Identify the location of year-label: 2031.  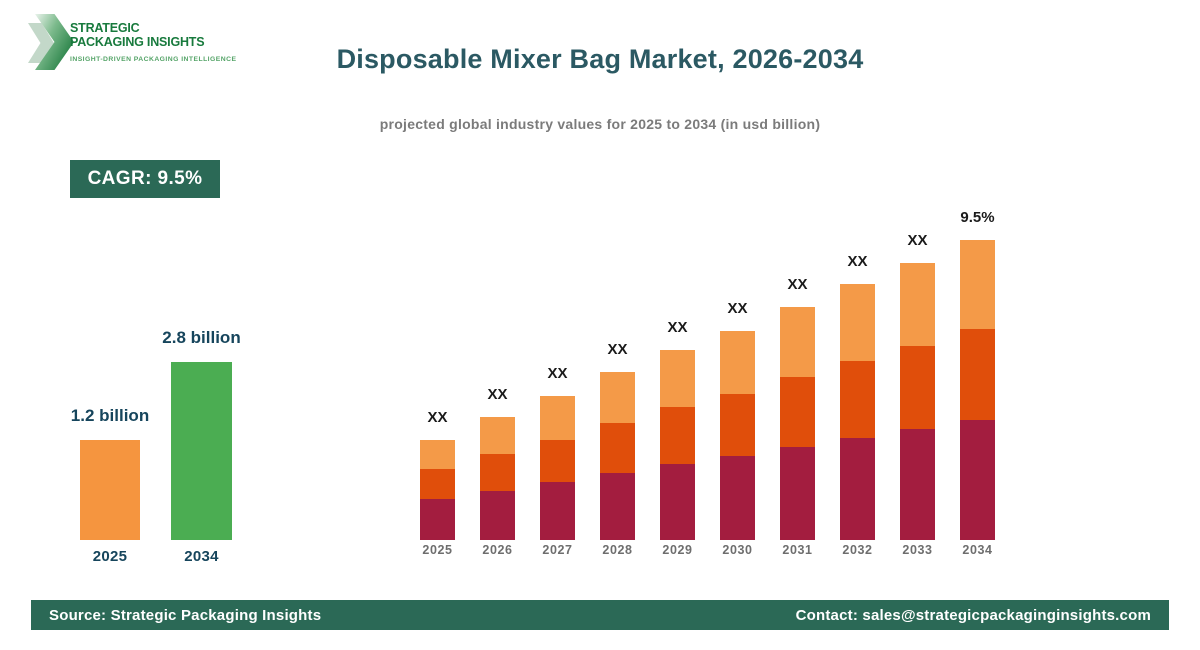
(797, 550).